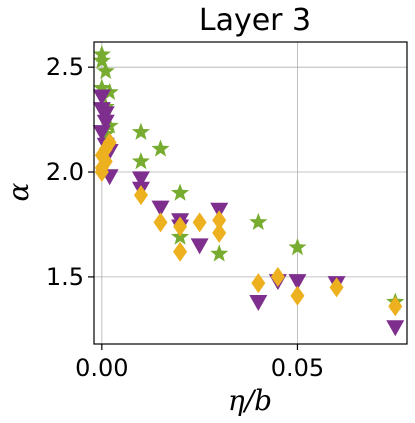  I want to click on chart-title: Layer 3, so click(255, 20).